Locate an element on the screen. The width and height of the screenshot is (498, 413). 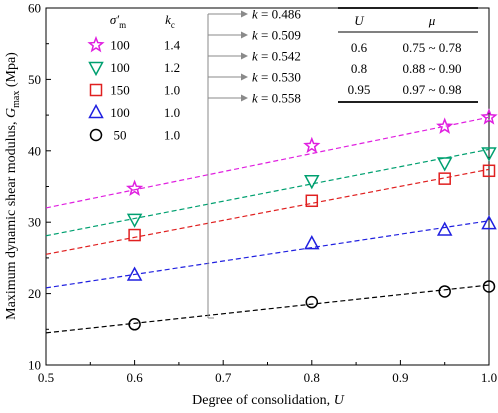
legend-header-kc: kc is located at coordinates (170, 21).